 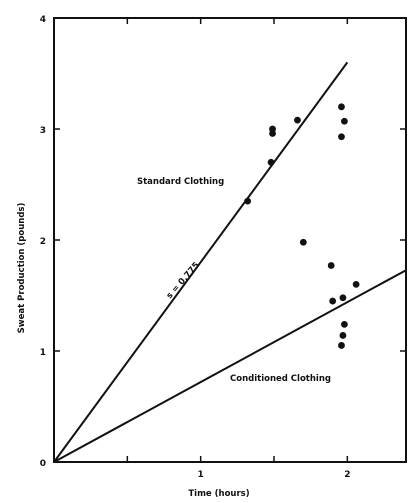 What do you see at coordinates (43, 242) in the screenshot?
I see `y-tick-label: 2` at bounding box center [43, 242].